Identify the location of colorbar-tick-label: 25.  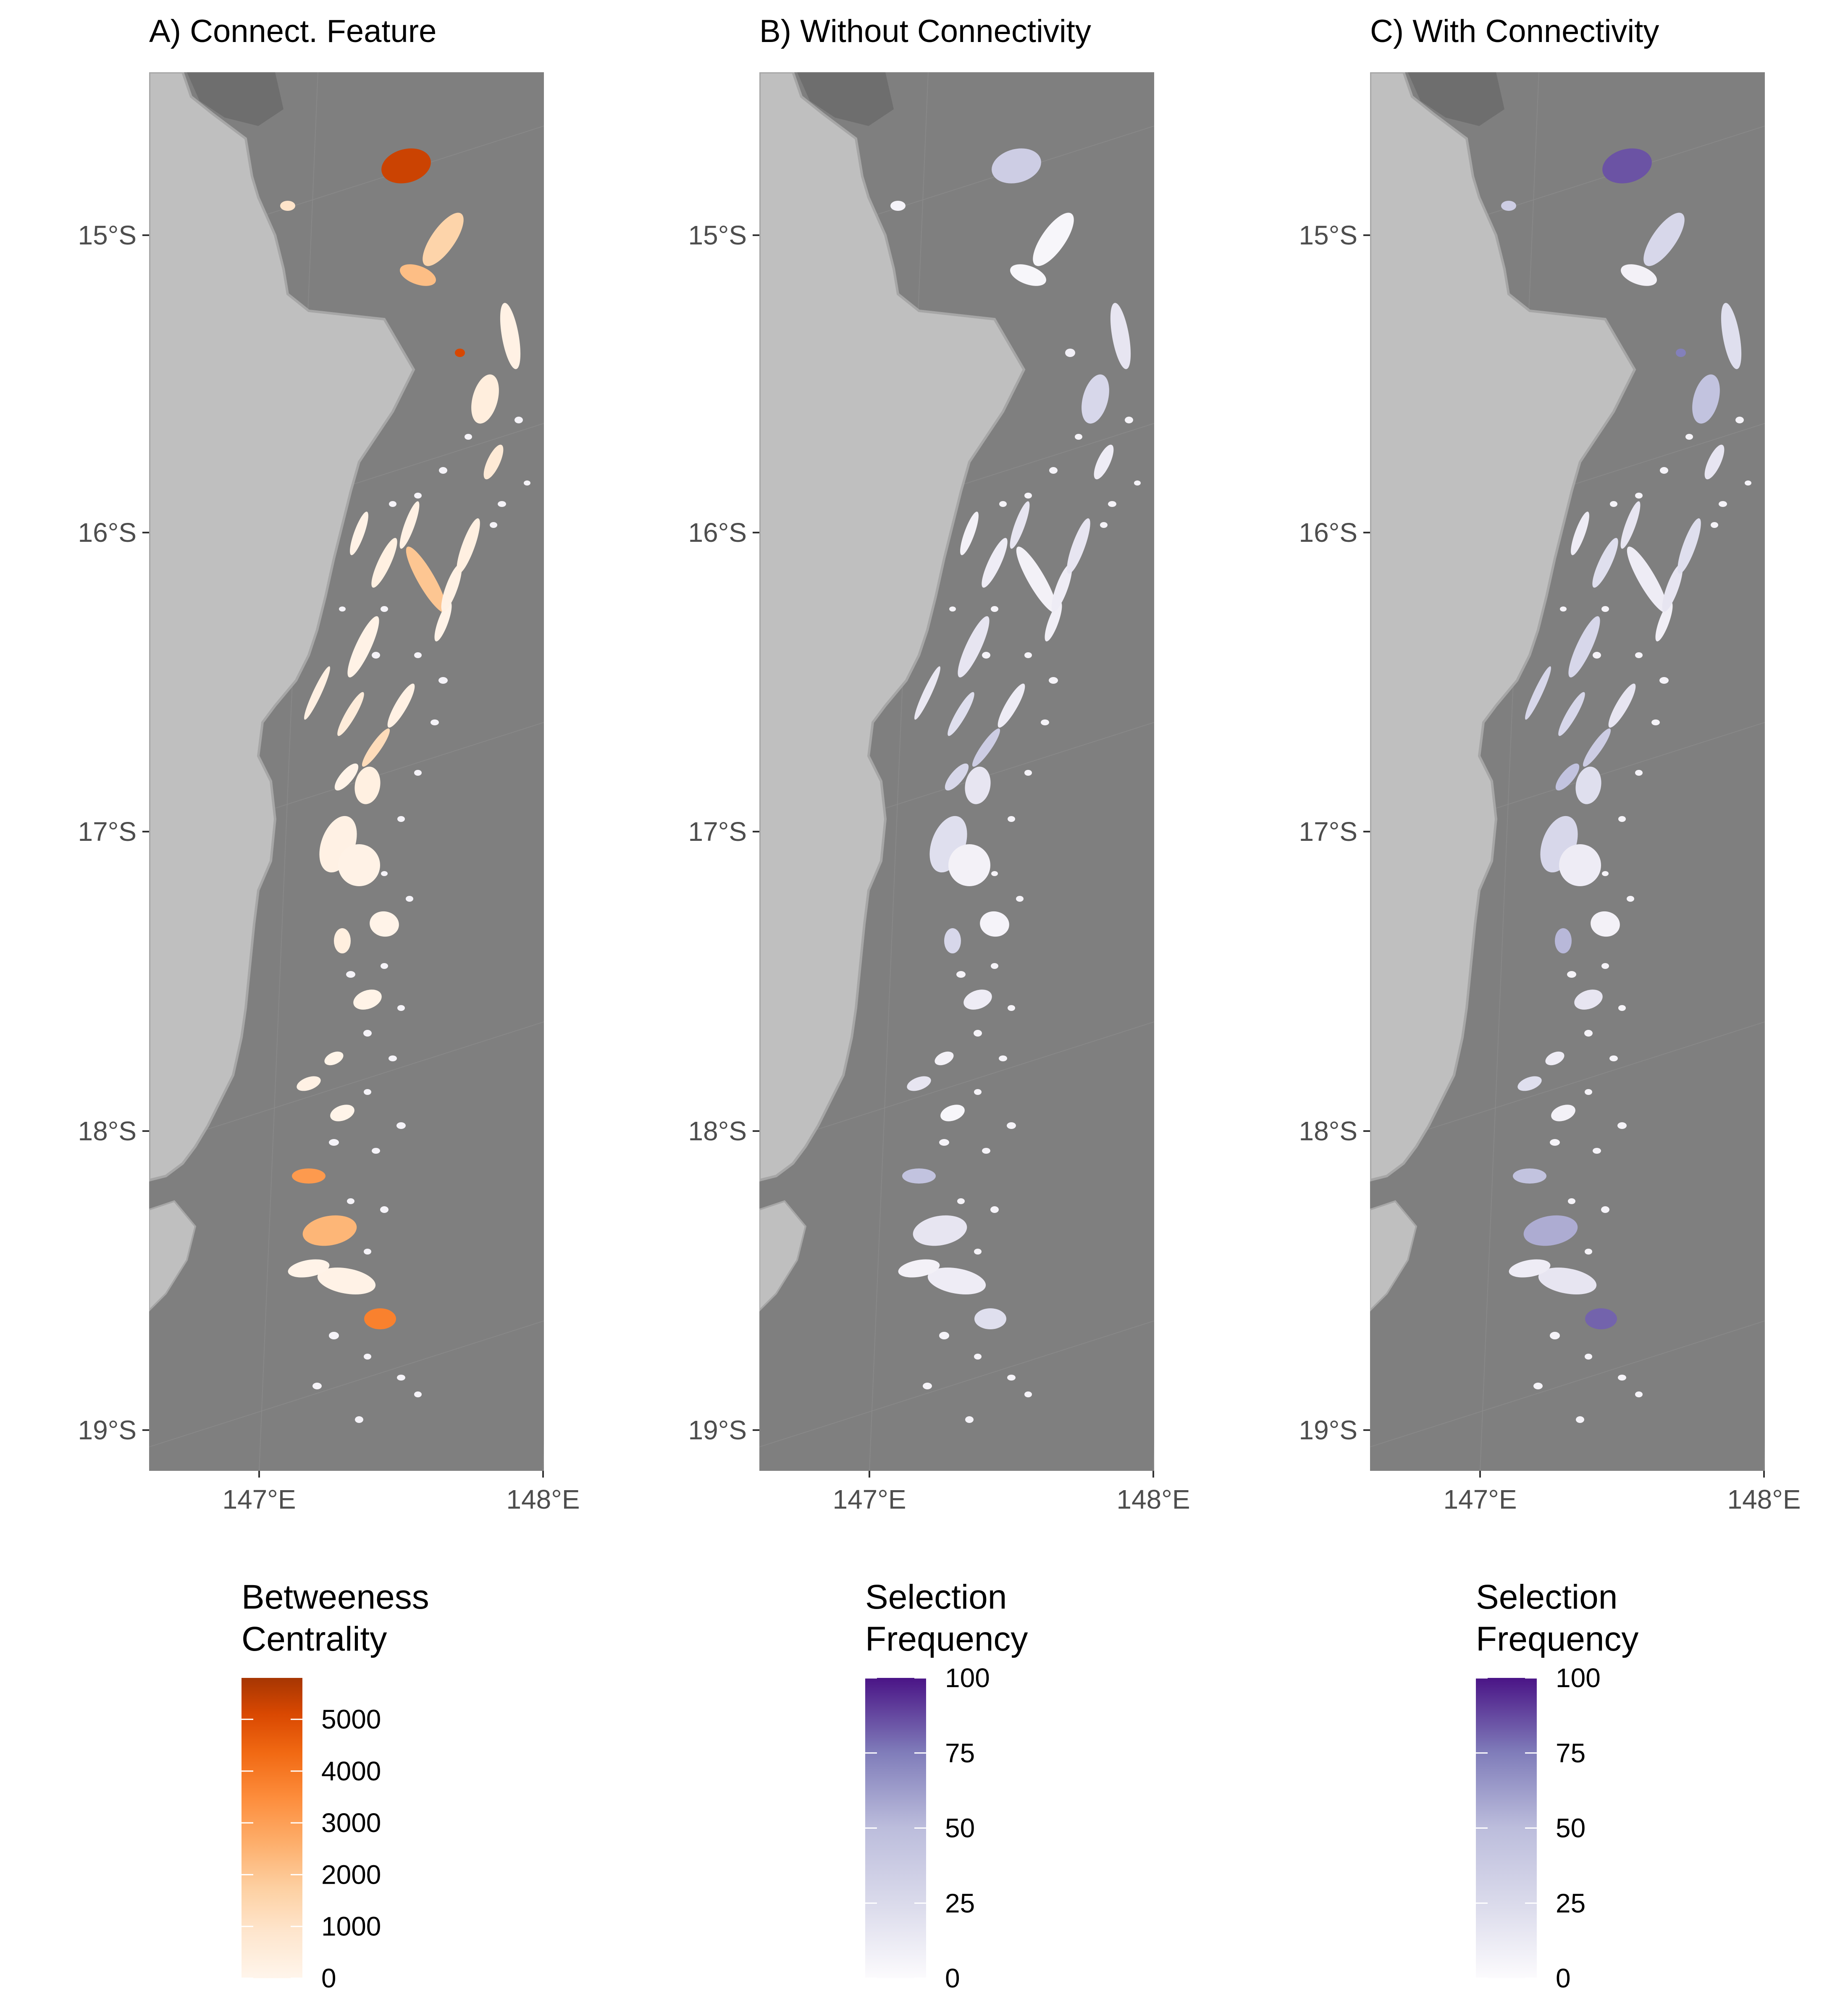
(960, 1903).